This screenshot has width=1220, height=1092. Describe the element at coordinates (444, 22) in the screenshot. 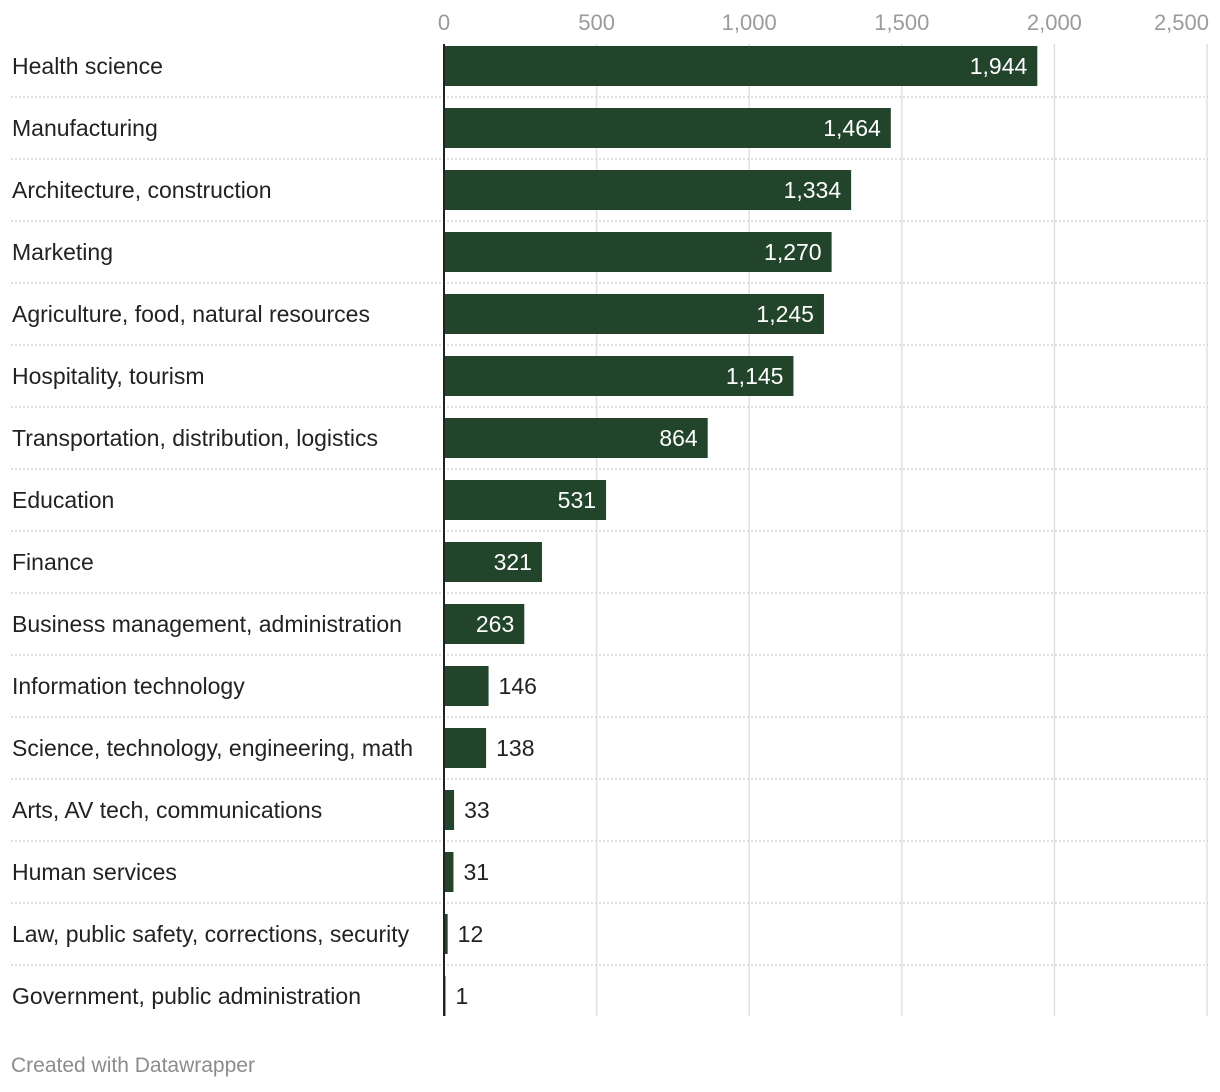

I see `x-tick-label: 0` at that location.